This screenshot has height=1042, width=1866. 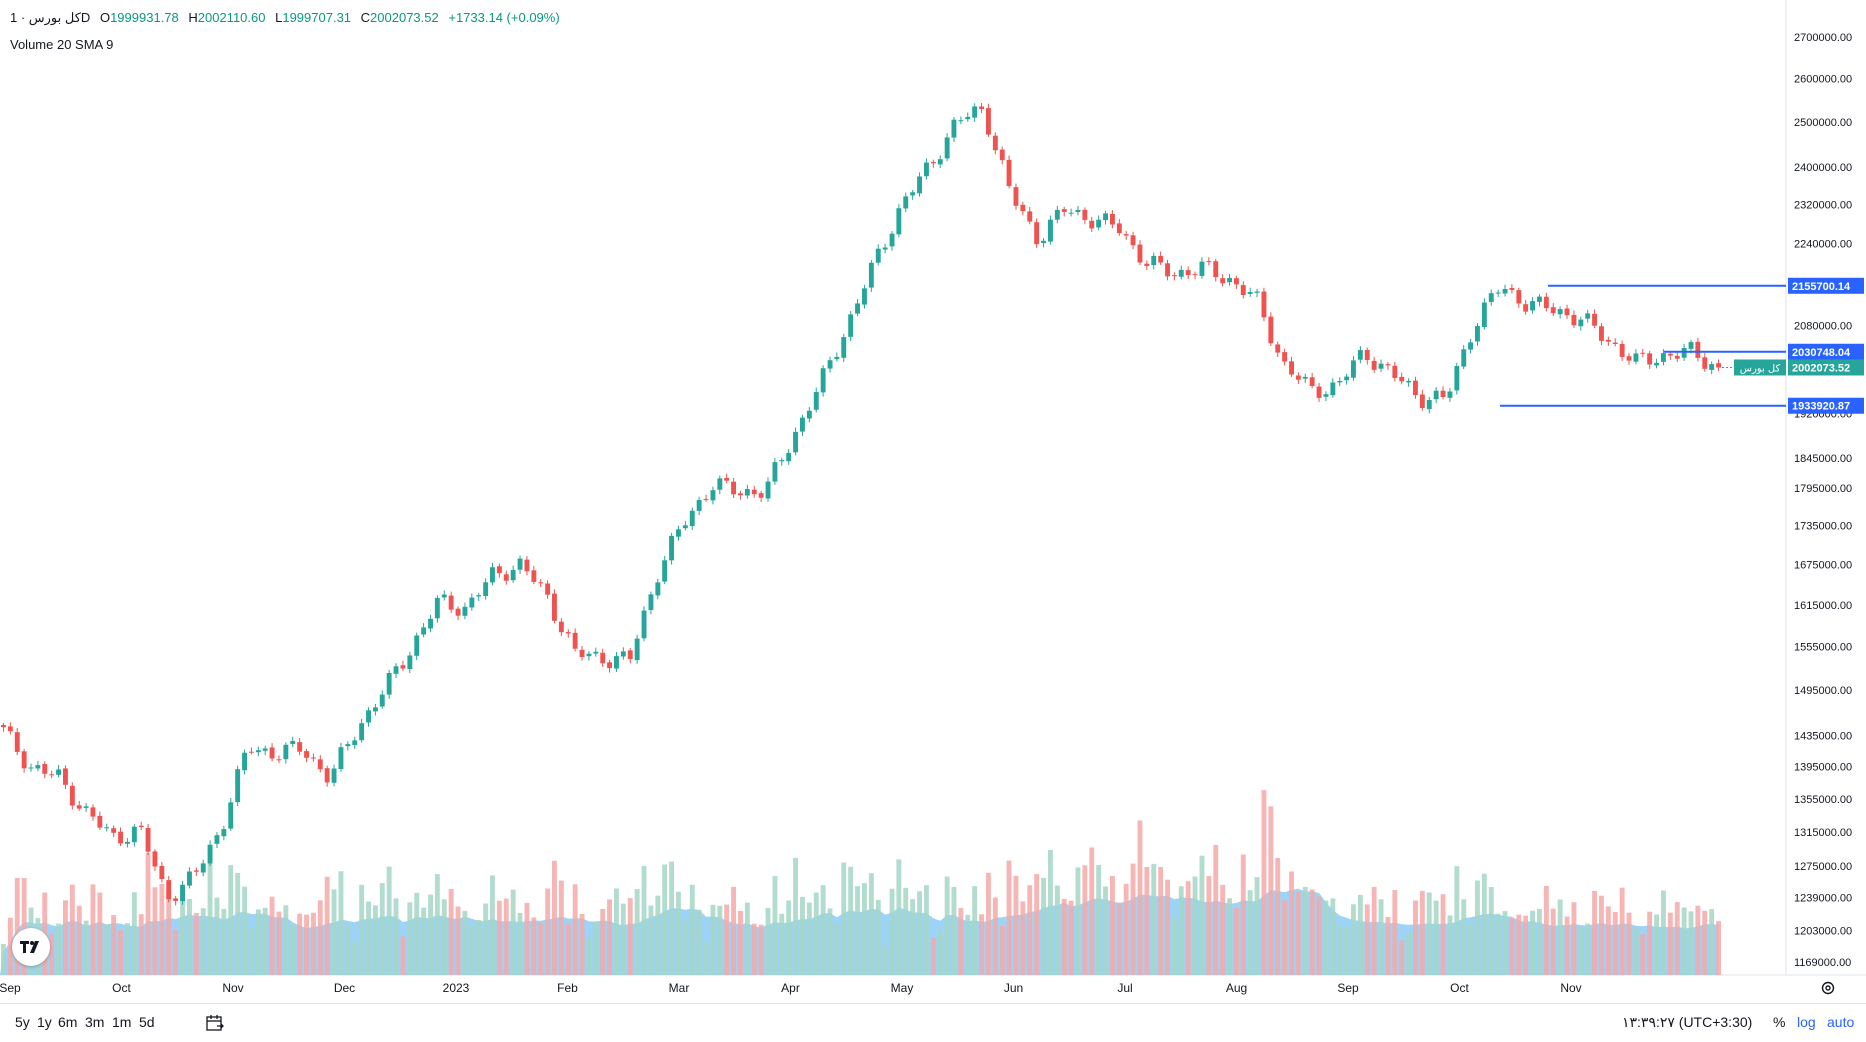 What do you see at coordinates (68, 1022) in the screenshot?
I see `range-6m-button: 6m` at bounding box center [68, 1022].